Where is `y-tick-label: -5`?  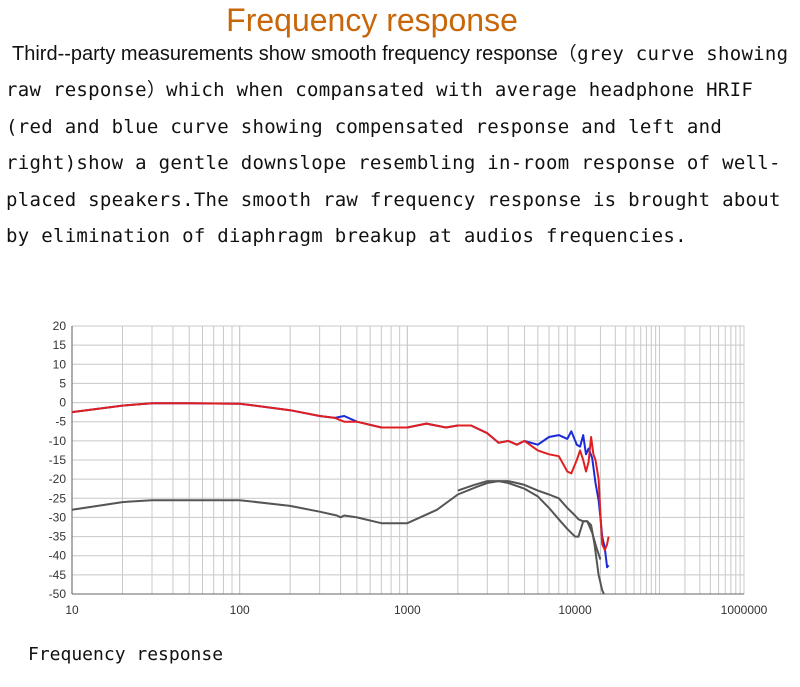 y-tick-label: -5 is located at coordinates (60, 422).